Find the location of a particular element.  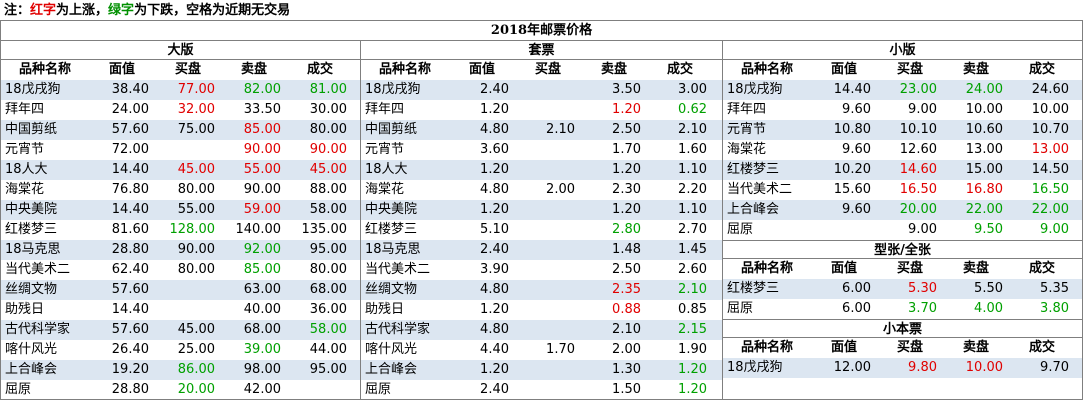

deal-cell: 45.00 is located at coordinates (328, 169).